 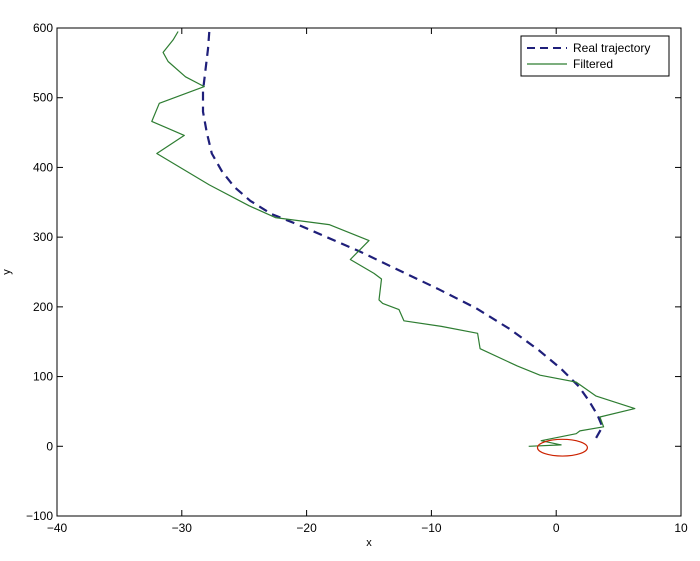 I want to click on y-tick-label: −100, so click(x=39, y=516).